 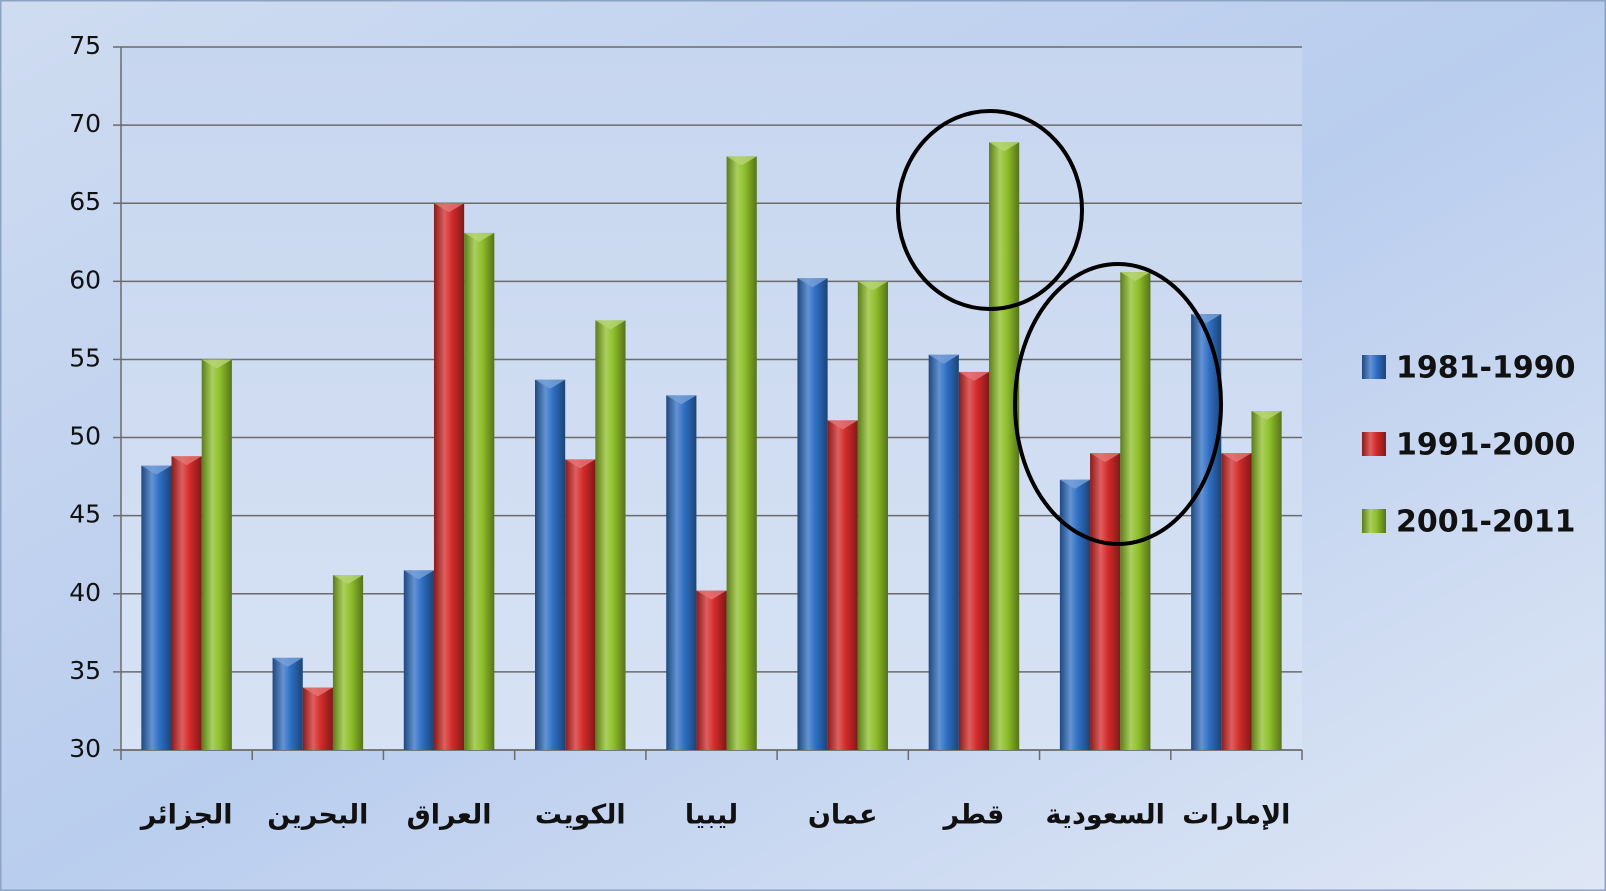 I want to click on y-tick-label: 30, so click(x=85, y=748).